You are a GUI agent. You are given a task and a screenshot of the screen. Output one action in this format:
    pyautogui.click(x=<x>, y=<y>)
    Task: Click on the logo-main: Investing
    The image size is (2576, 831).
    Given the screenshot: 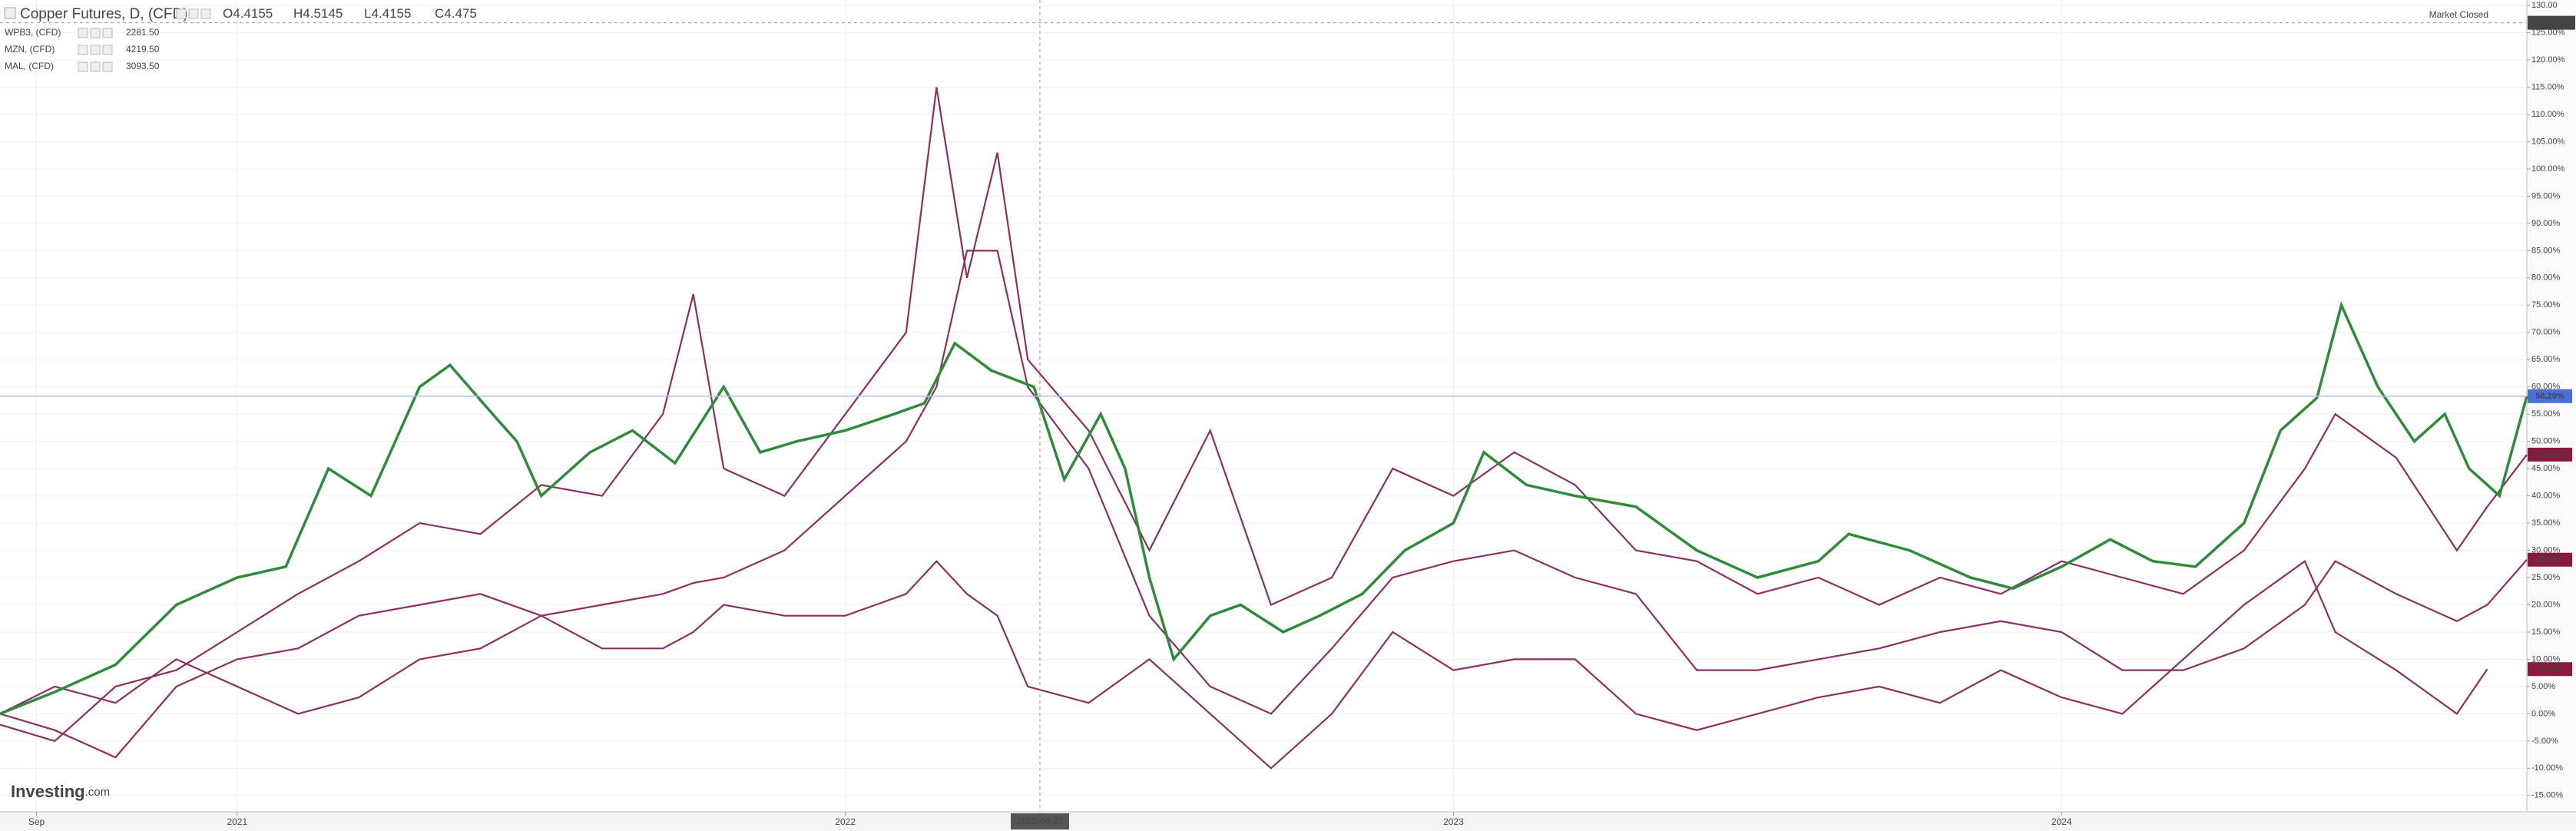 What is the action you would take?
    pyautogui.click(x=48, y=791)
    